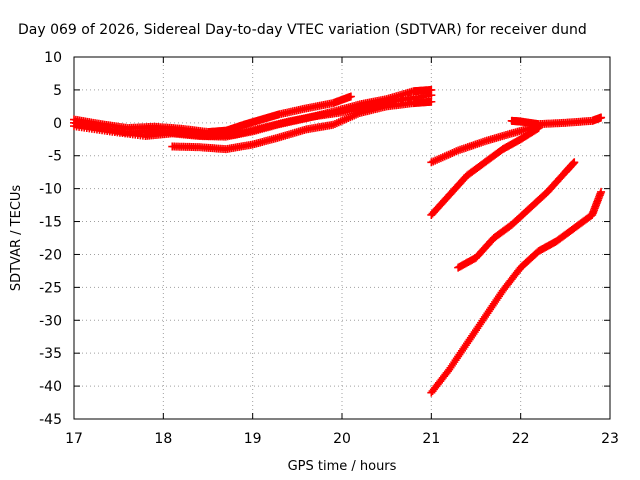 This screenshot has height=480, width=640. What do you see at coordinates (610, 439) in the screenshot?
I see `x-tick-label: 23` at bounding box center [610, 439].